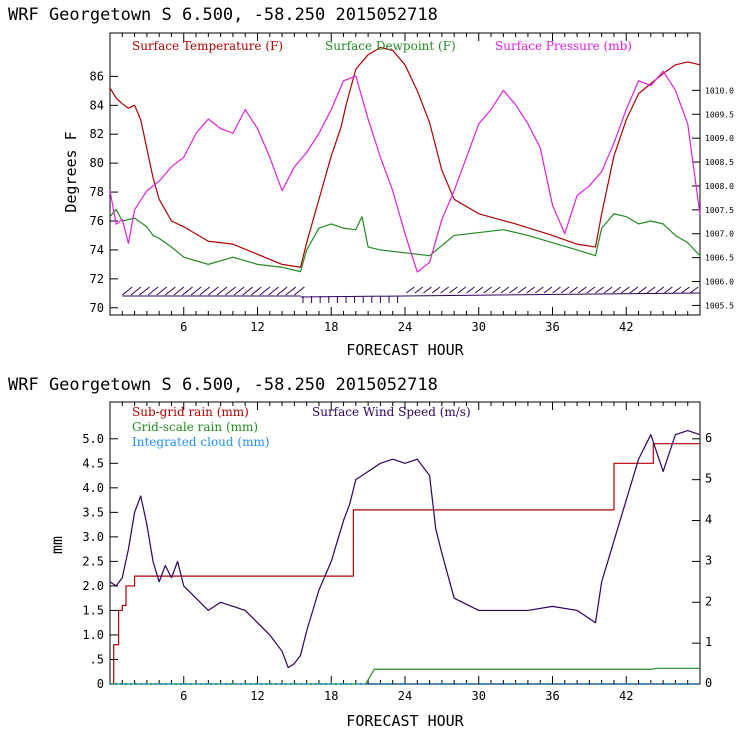 Image resolution: width=740 pixels, height=740 pixels. I want to click on panel2-y2-tick-labels: 0 1 2 3 4 5 6, so click(708, 560).